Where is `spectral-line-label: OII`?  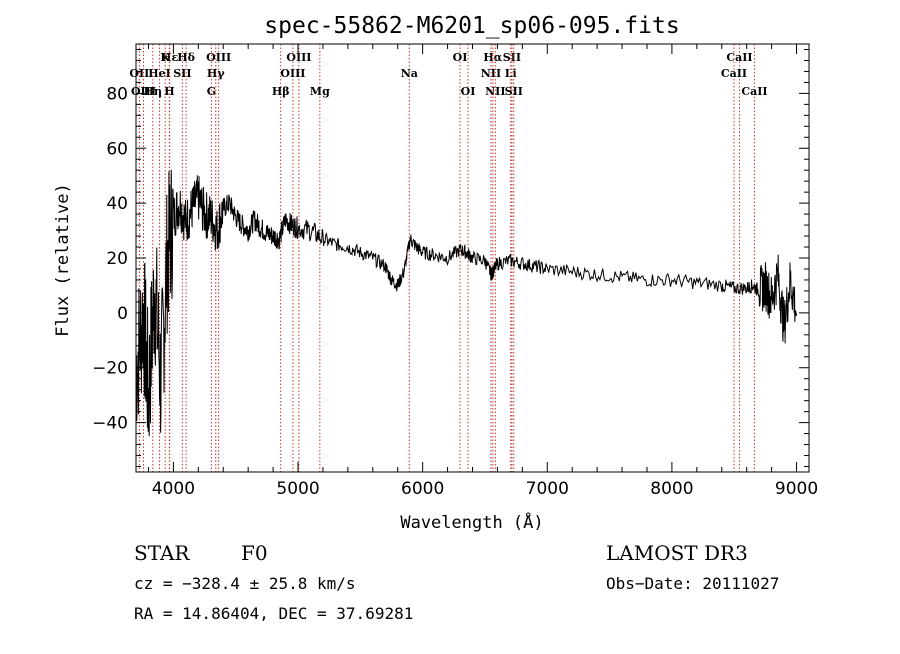
spectral-line-label: OII is located at coordinates (139, 73).